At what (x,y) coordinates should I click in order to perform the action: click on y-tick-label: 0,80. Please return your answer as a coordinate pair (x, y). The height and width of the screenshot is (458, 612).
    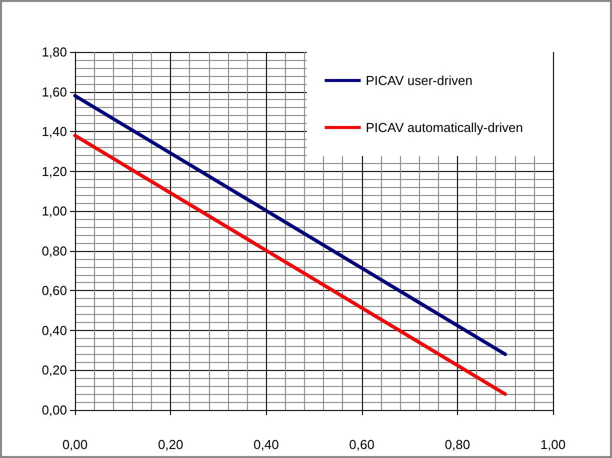
    Looking at the image, I should click on (54, 250).